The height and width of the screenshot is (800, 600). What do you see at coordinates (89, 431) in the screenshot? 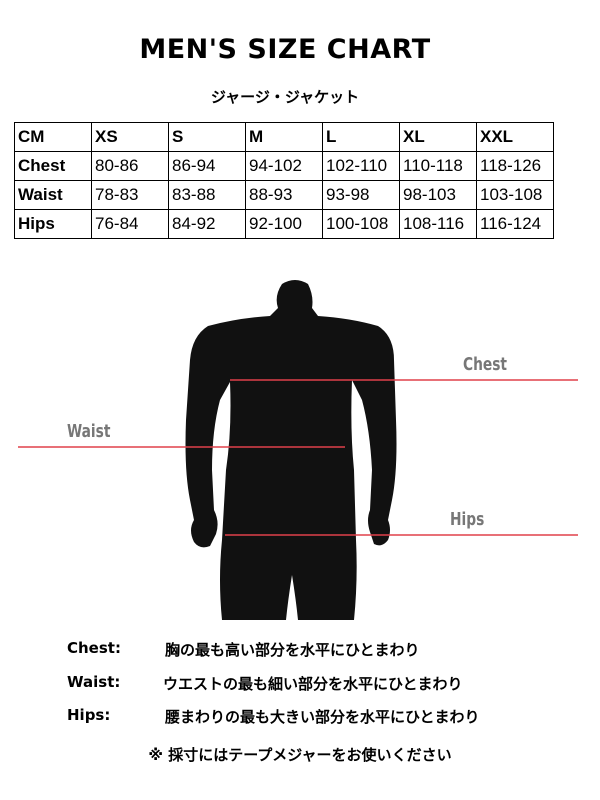
I see `waist-label: Waist` at bounding box center [89, 431].